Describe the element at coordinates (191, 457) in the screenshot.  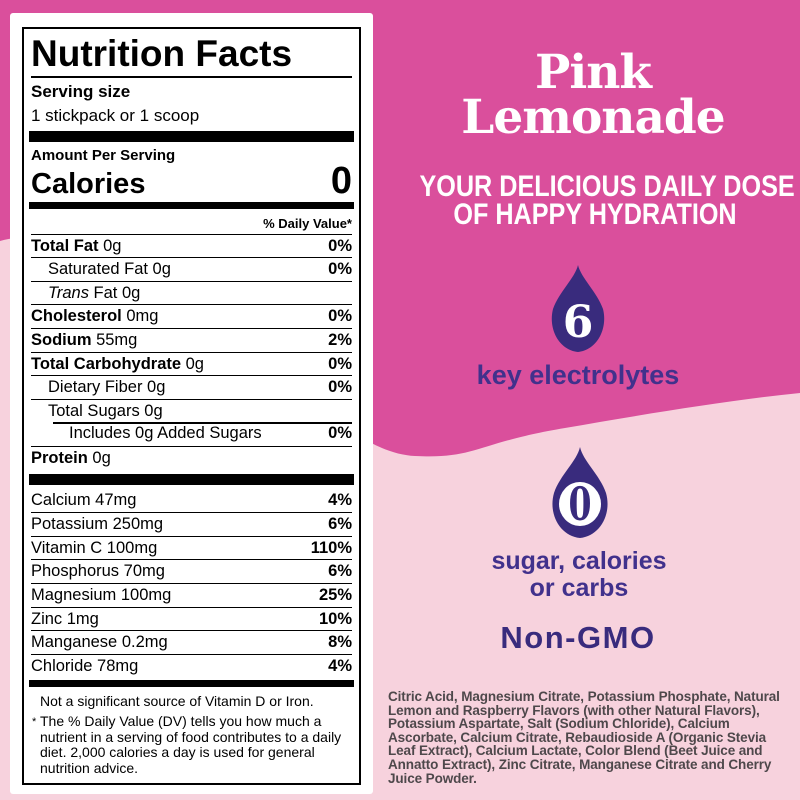
I see `row-protein: Protein 0g` at that location.